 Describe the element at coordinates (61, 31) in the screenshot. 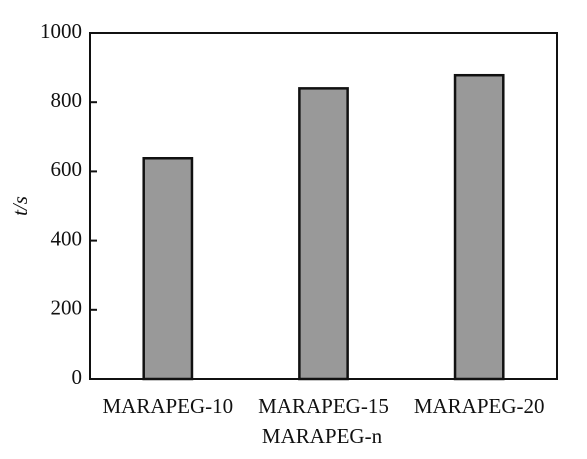

I see `y-tick-label: 1000` at that location.